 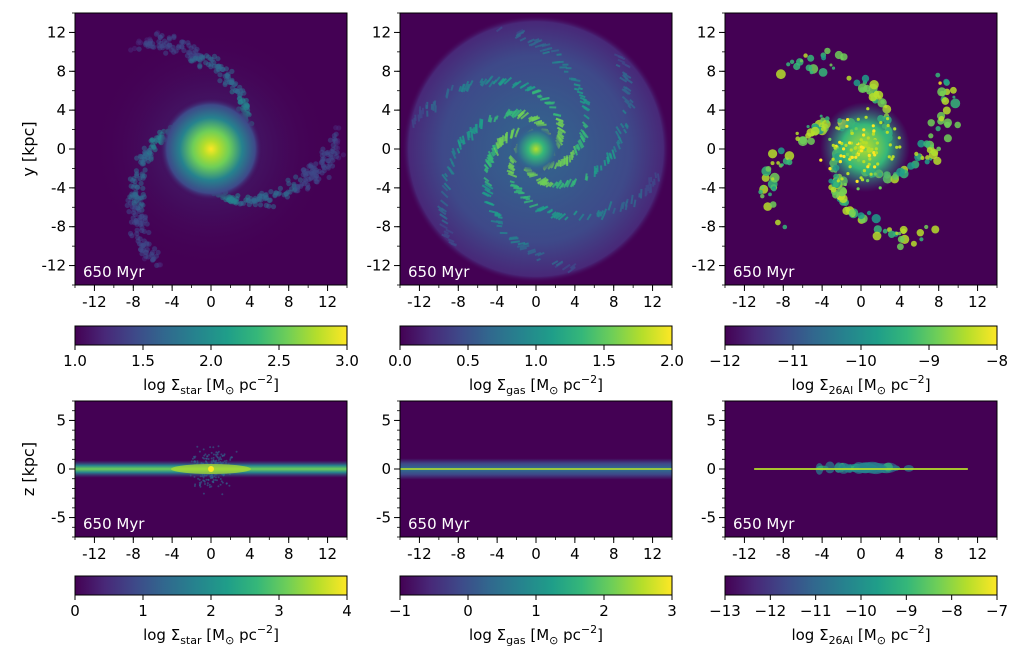 What do you see at coordinates (704, 266) in the screenshot?
I see `y-tick-label: -12` at bounding box center [704, 266].